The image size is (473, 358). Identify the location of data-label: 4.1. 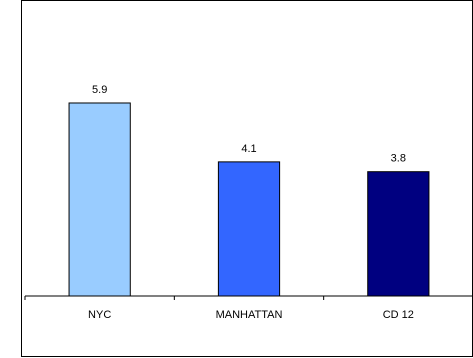
(248, 149).